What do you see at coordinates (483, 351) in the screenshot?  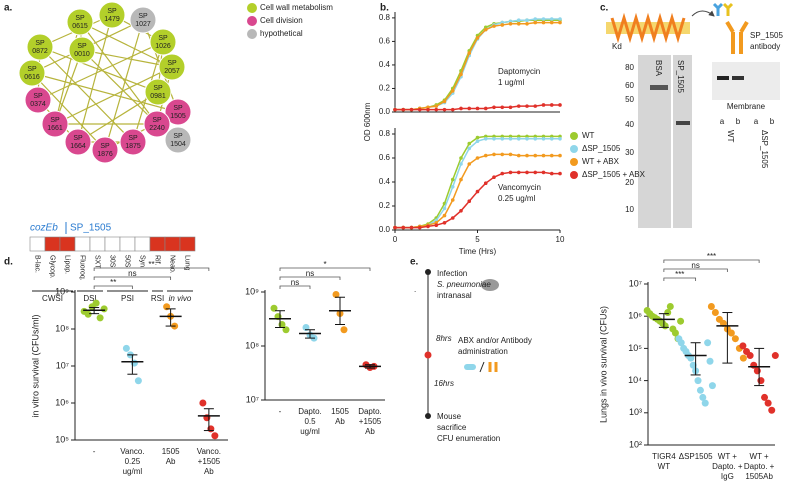 I see `step-label: administration` at bounding box center [483, 351].